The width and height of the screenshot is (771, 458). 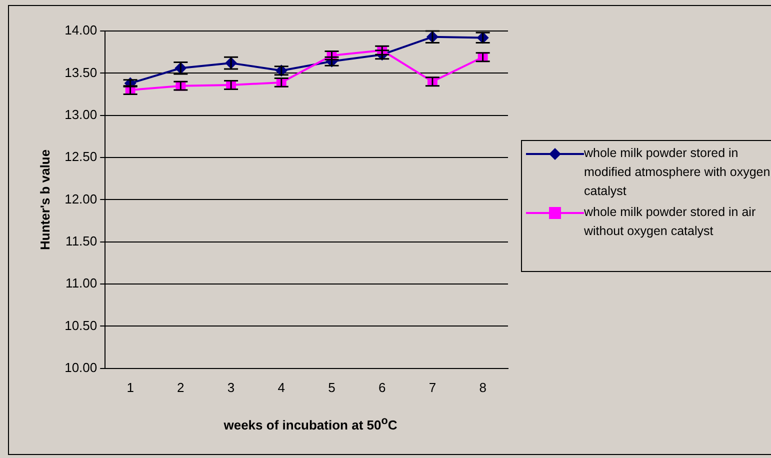 What do you see at coordinates (81, 156) in the screenshot?
I see `y-tick-label: 12.50` at bounding box center [81, 156].